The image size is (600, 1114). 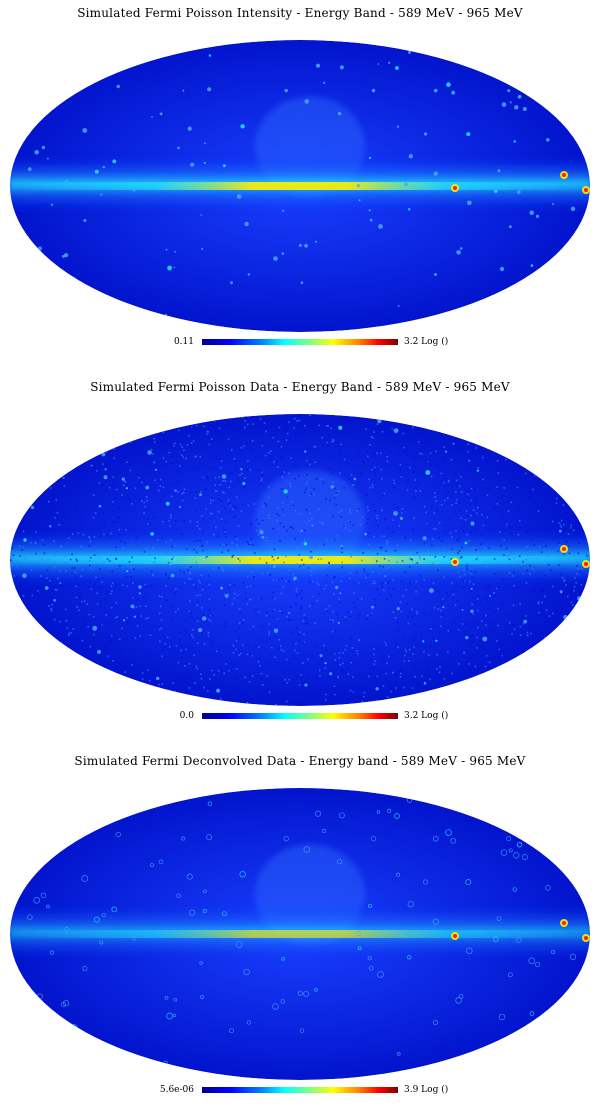 What do you see at coordinates (184, 342) in the screenshot?
I see `colorbar-min-label: 0.11` at bounding box center [184, 342].